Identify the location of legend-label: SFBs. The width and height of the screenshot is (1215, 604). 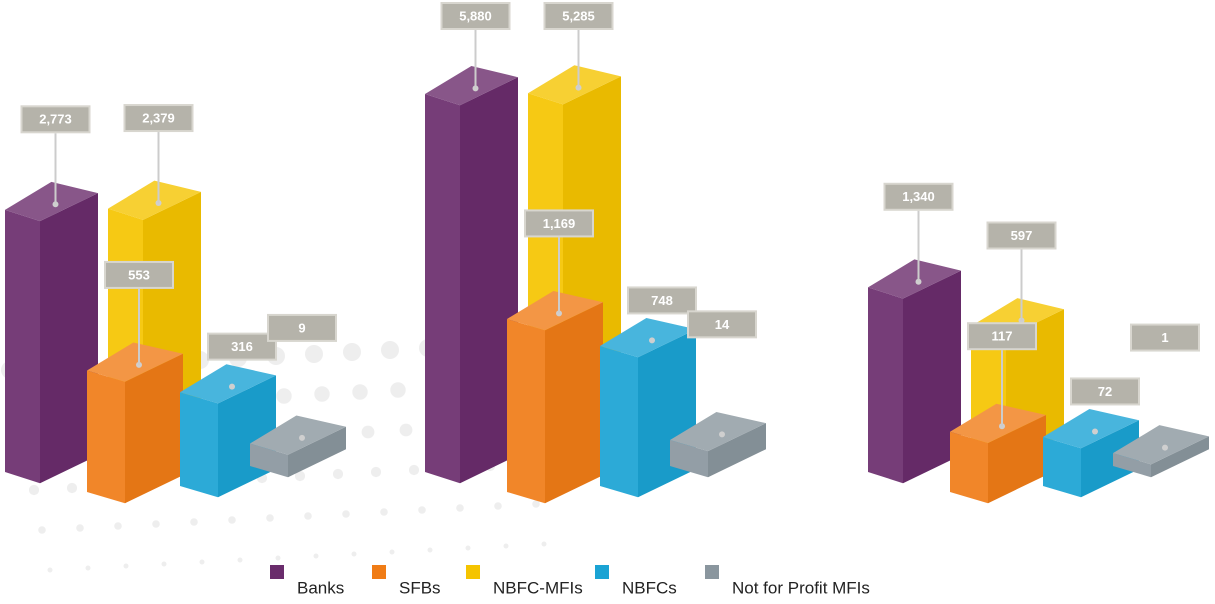
(420, 587).